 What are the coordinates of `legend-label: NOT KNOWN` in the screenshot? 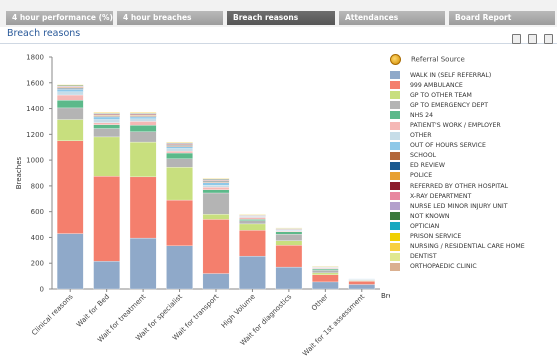 It's located at (430, 216).